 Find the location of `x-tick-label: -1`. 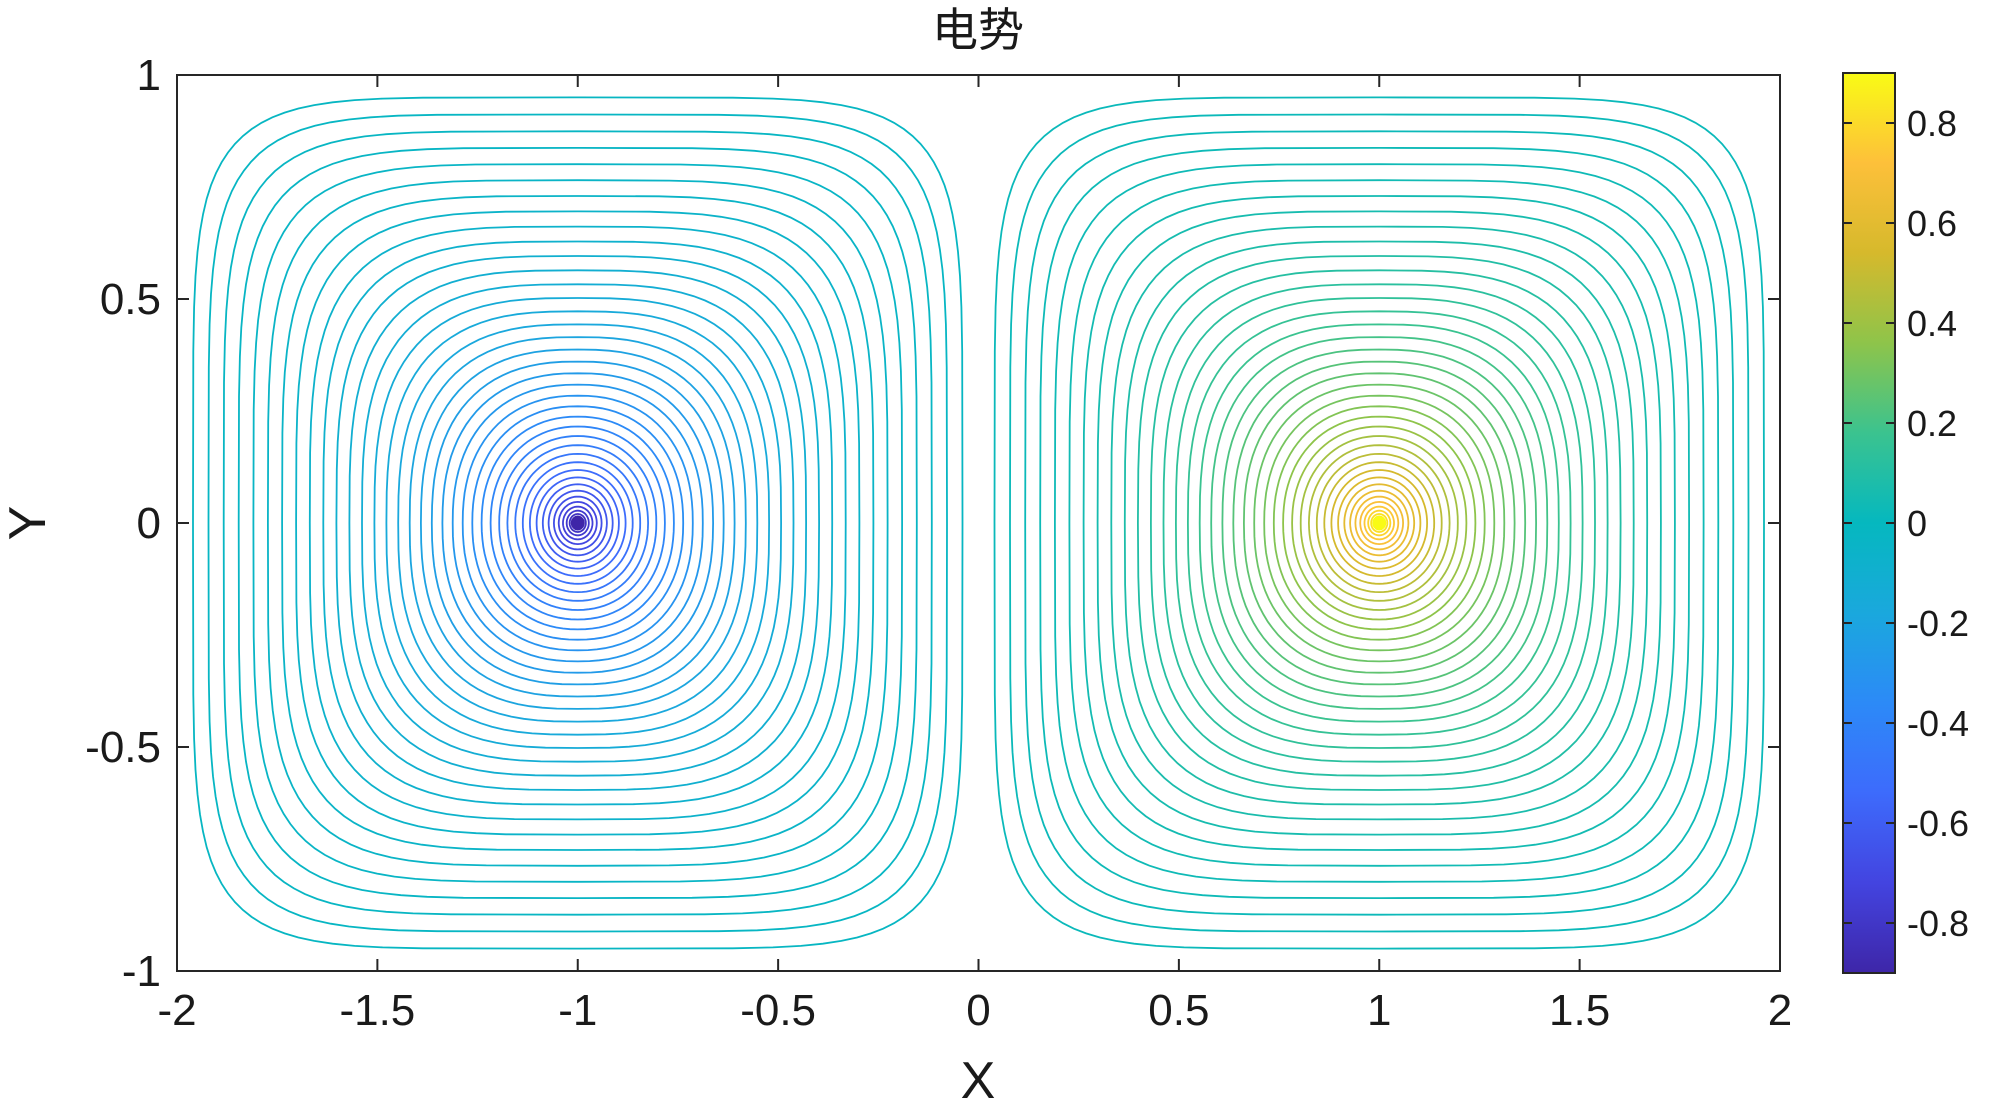

x-tick-label: -1 is located at coordinates (577, 1010).